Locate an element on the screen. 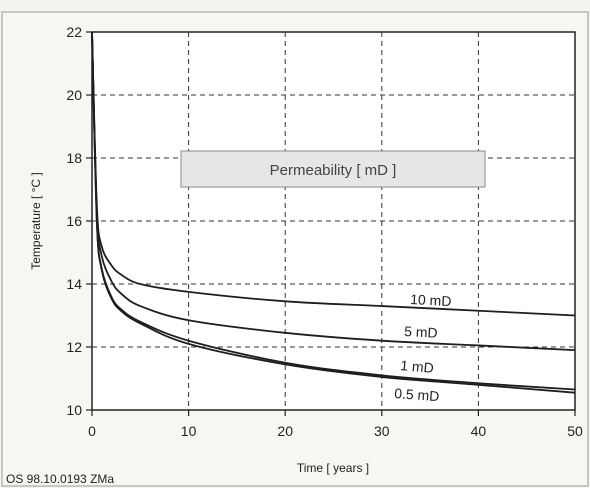 The width and height of the screenshot is (590, 488). y-tick-label: 22 is located at coordinates (74, 32).